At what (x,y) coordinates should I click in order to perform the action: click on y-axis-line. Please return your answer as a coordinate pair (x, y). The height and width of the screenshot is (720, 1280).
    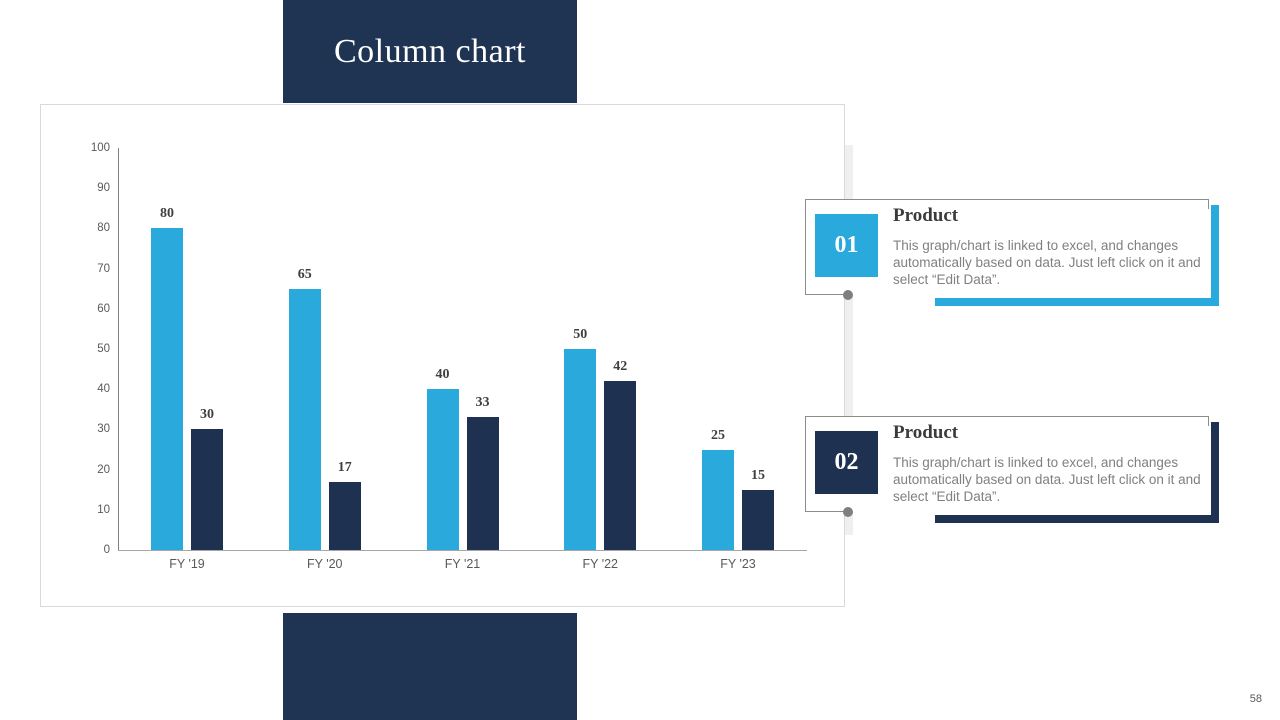
    Looking at the image, I should click on (118, 349).